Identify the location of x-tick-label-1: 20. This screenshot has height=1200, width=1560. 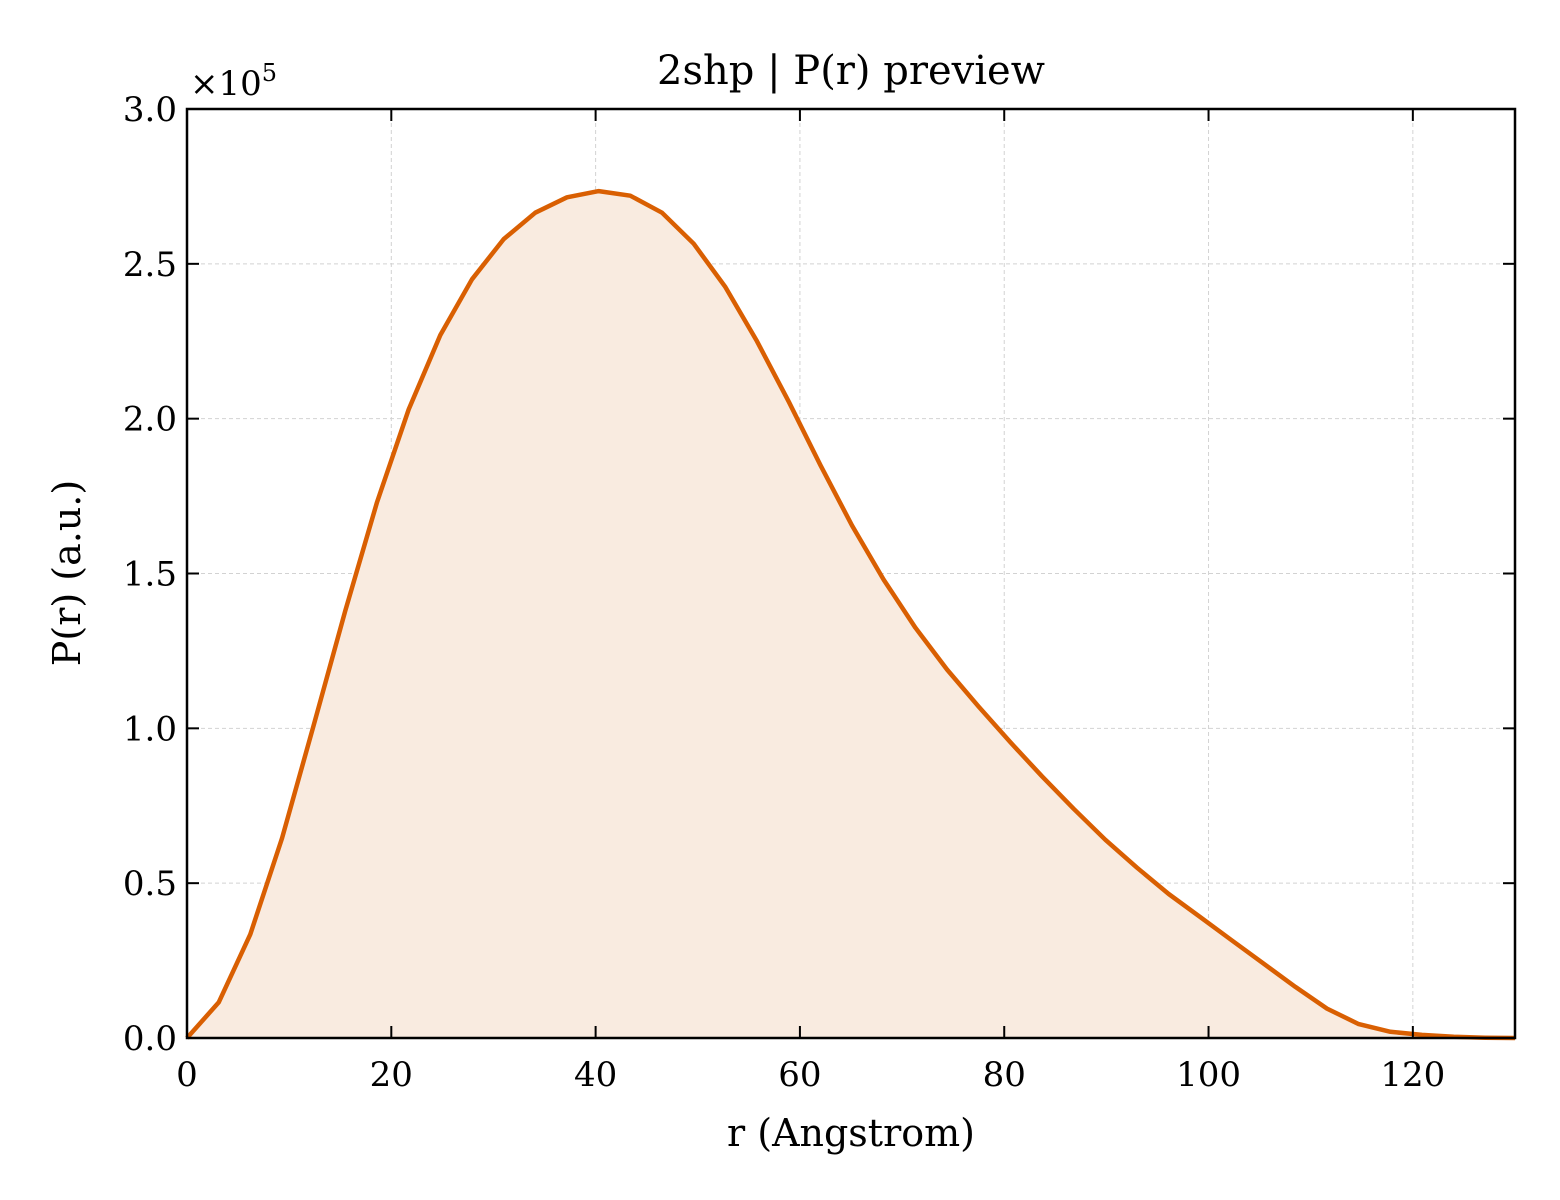
(391, 1075).